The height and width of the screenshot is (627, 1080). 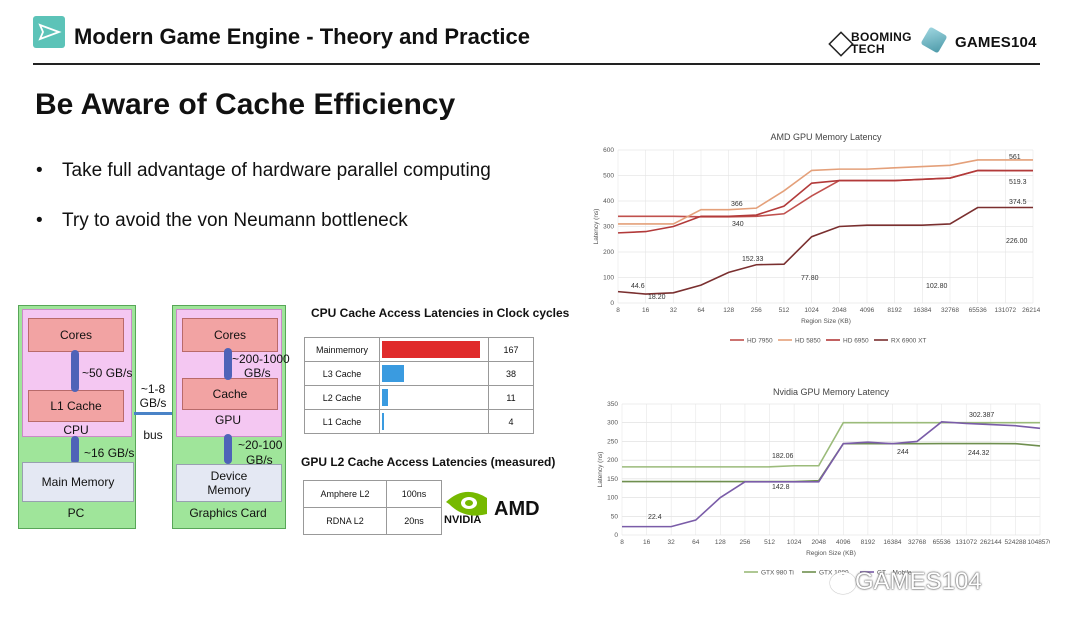 What do you see at coordinates (781, 487) in the screenshot?
I see `data-annotation: 142.8` at bounding box center [781, 487].